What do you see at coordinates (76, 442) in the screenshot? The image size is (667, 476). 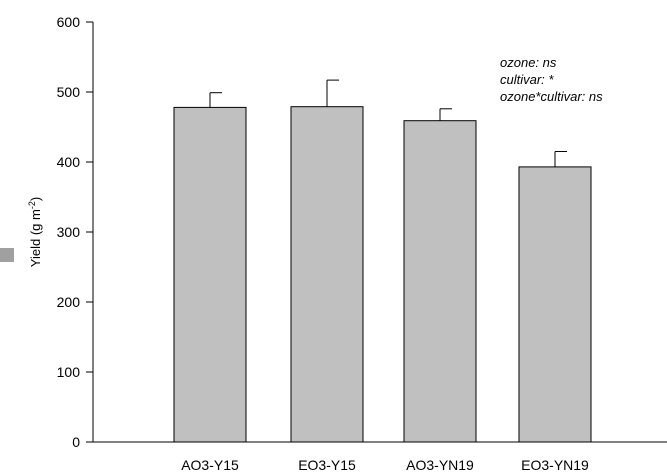 I see `y-tick-label: 0` at bounding box center [76, 442].